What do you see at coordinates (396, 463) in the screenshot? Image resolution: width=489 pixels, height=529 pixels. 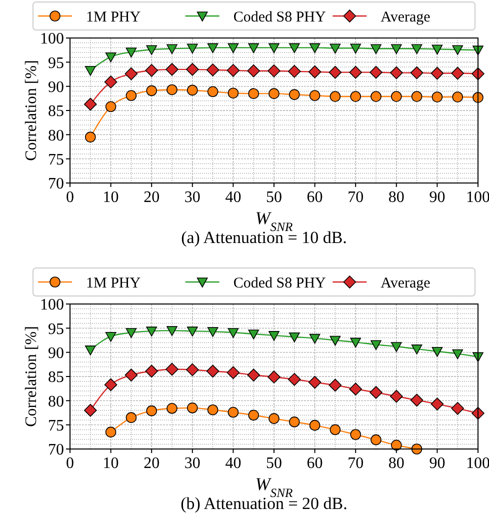 I see `x-tick-label: 80` at bounding box center [396, 463].